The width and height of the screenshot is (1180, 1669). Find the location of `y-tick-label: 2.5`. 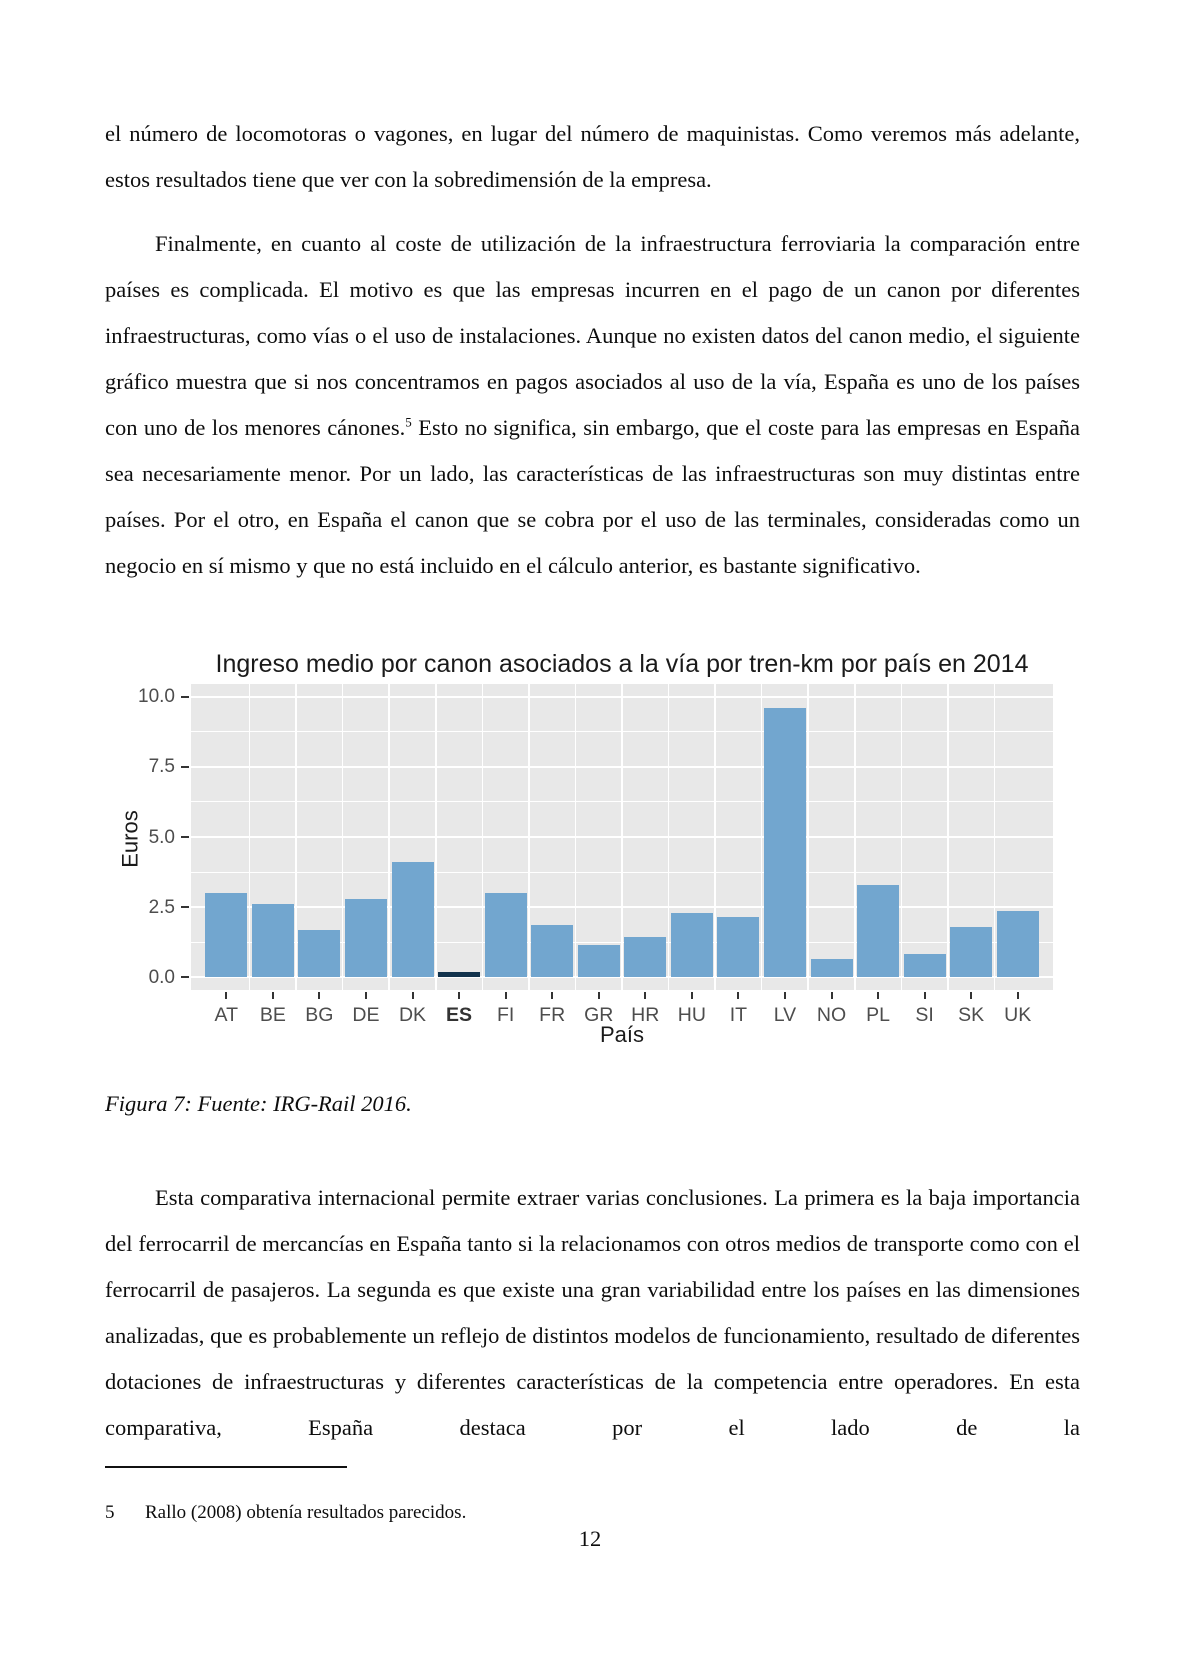

y-tick-label: 2.5 is located at coordinates (161, 907).